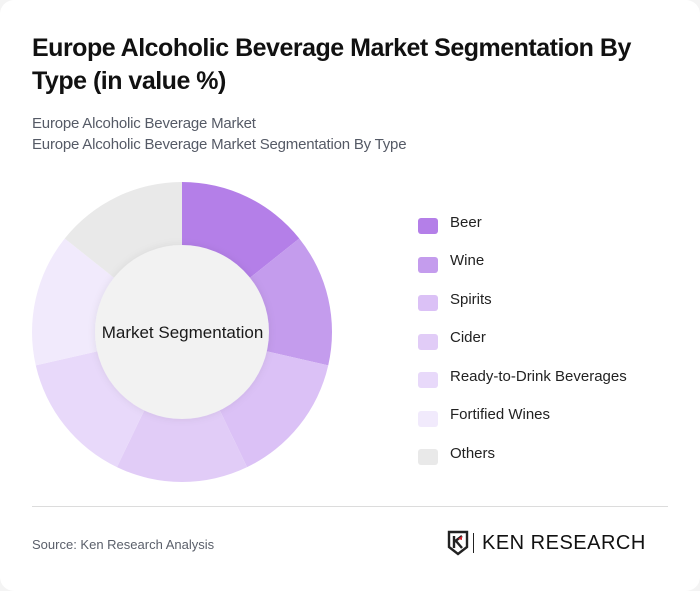 This screenshot has height=591, width=700. Describe the element at coordinates (538, 376) in the screenshot. I see `legend-label: Ready-to-Drink Beverages` at that location.